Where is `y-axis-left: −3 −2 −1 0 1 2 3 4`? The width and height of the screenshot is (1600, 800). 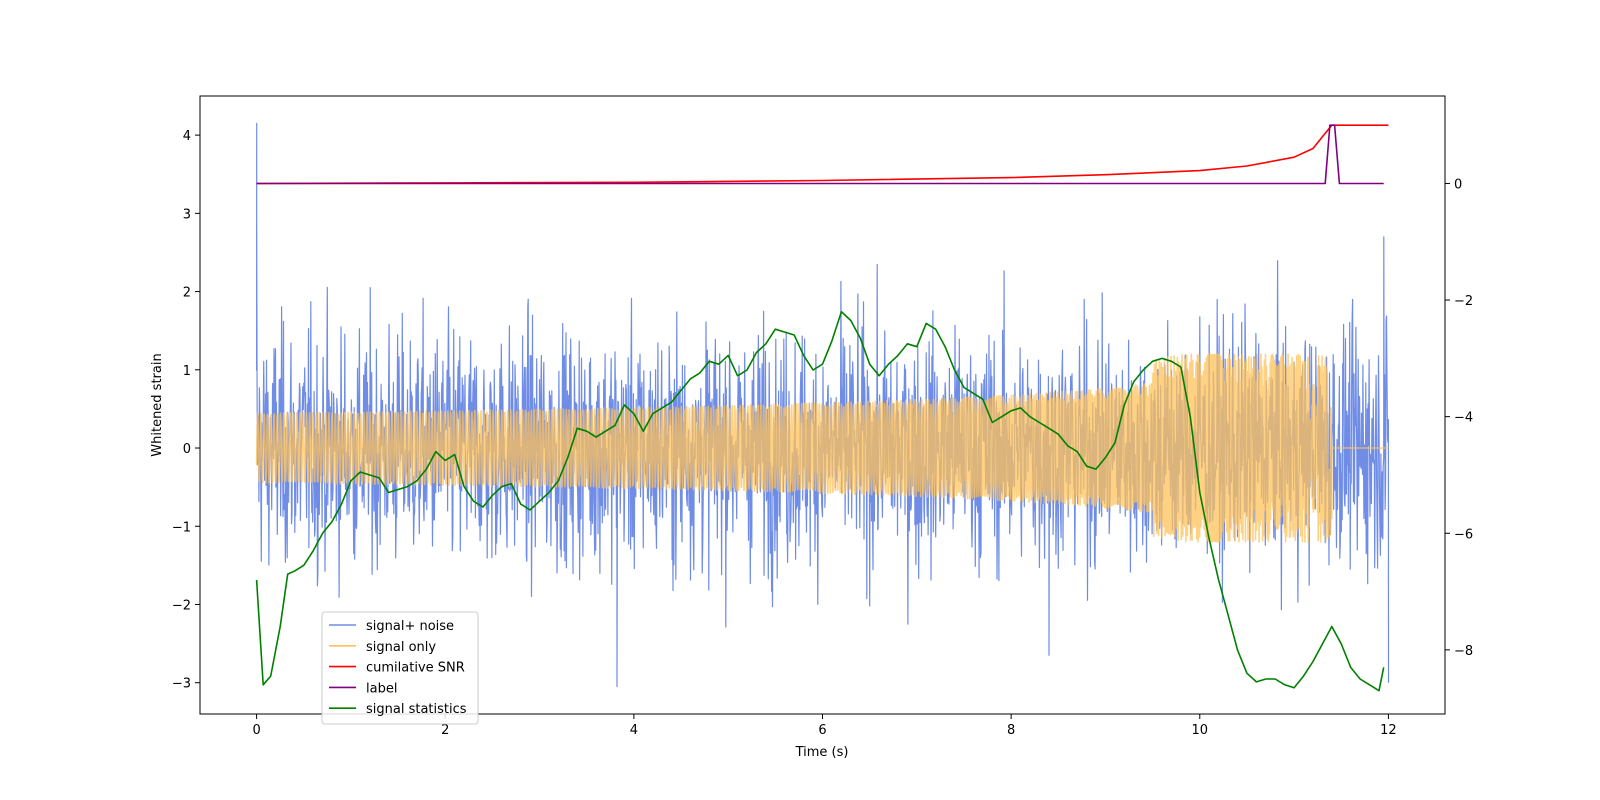
y-axis-left: −3 −2 −1 0 1 2 3 4 is located at coordinates (186, 410).